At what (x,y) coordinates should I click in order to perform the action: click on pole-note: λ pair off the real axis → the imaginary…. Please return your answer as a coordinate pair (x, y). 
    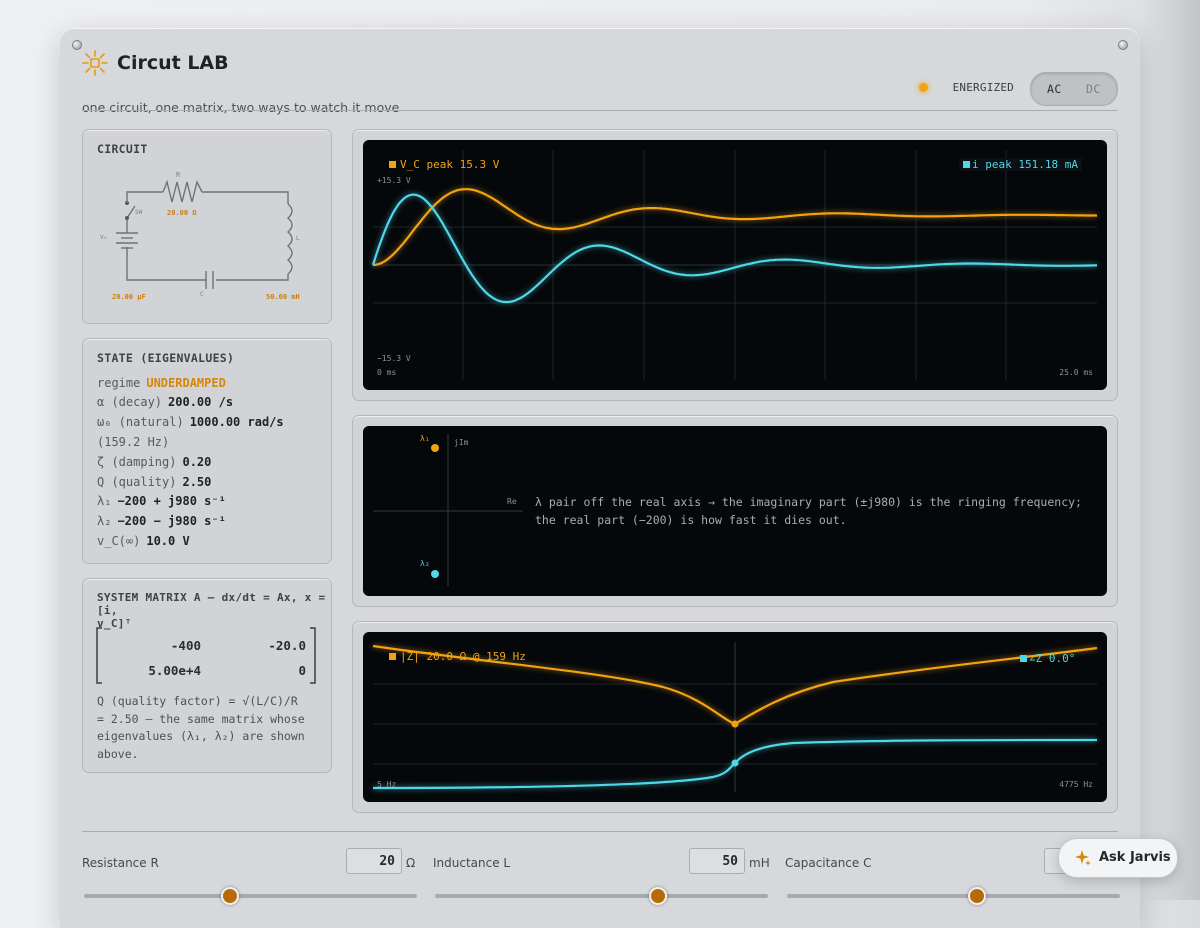
    Looking at the image, I should click on (808, 511).